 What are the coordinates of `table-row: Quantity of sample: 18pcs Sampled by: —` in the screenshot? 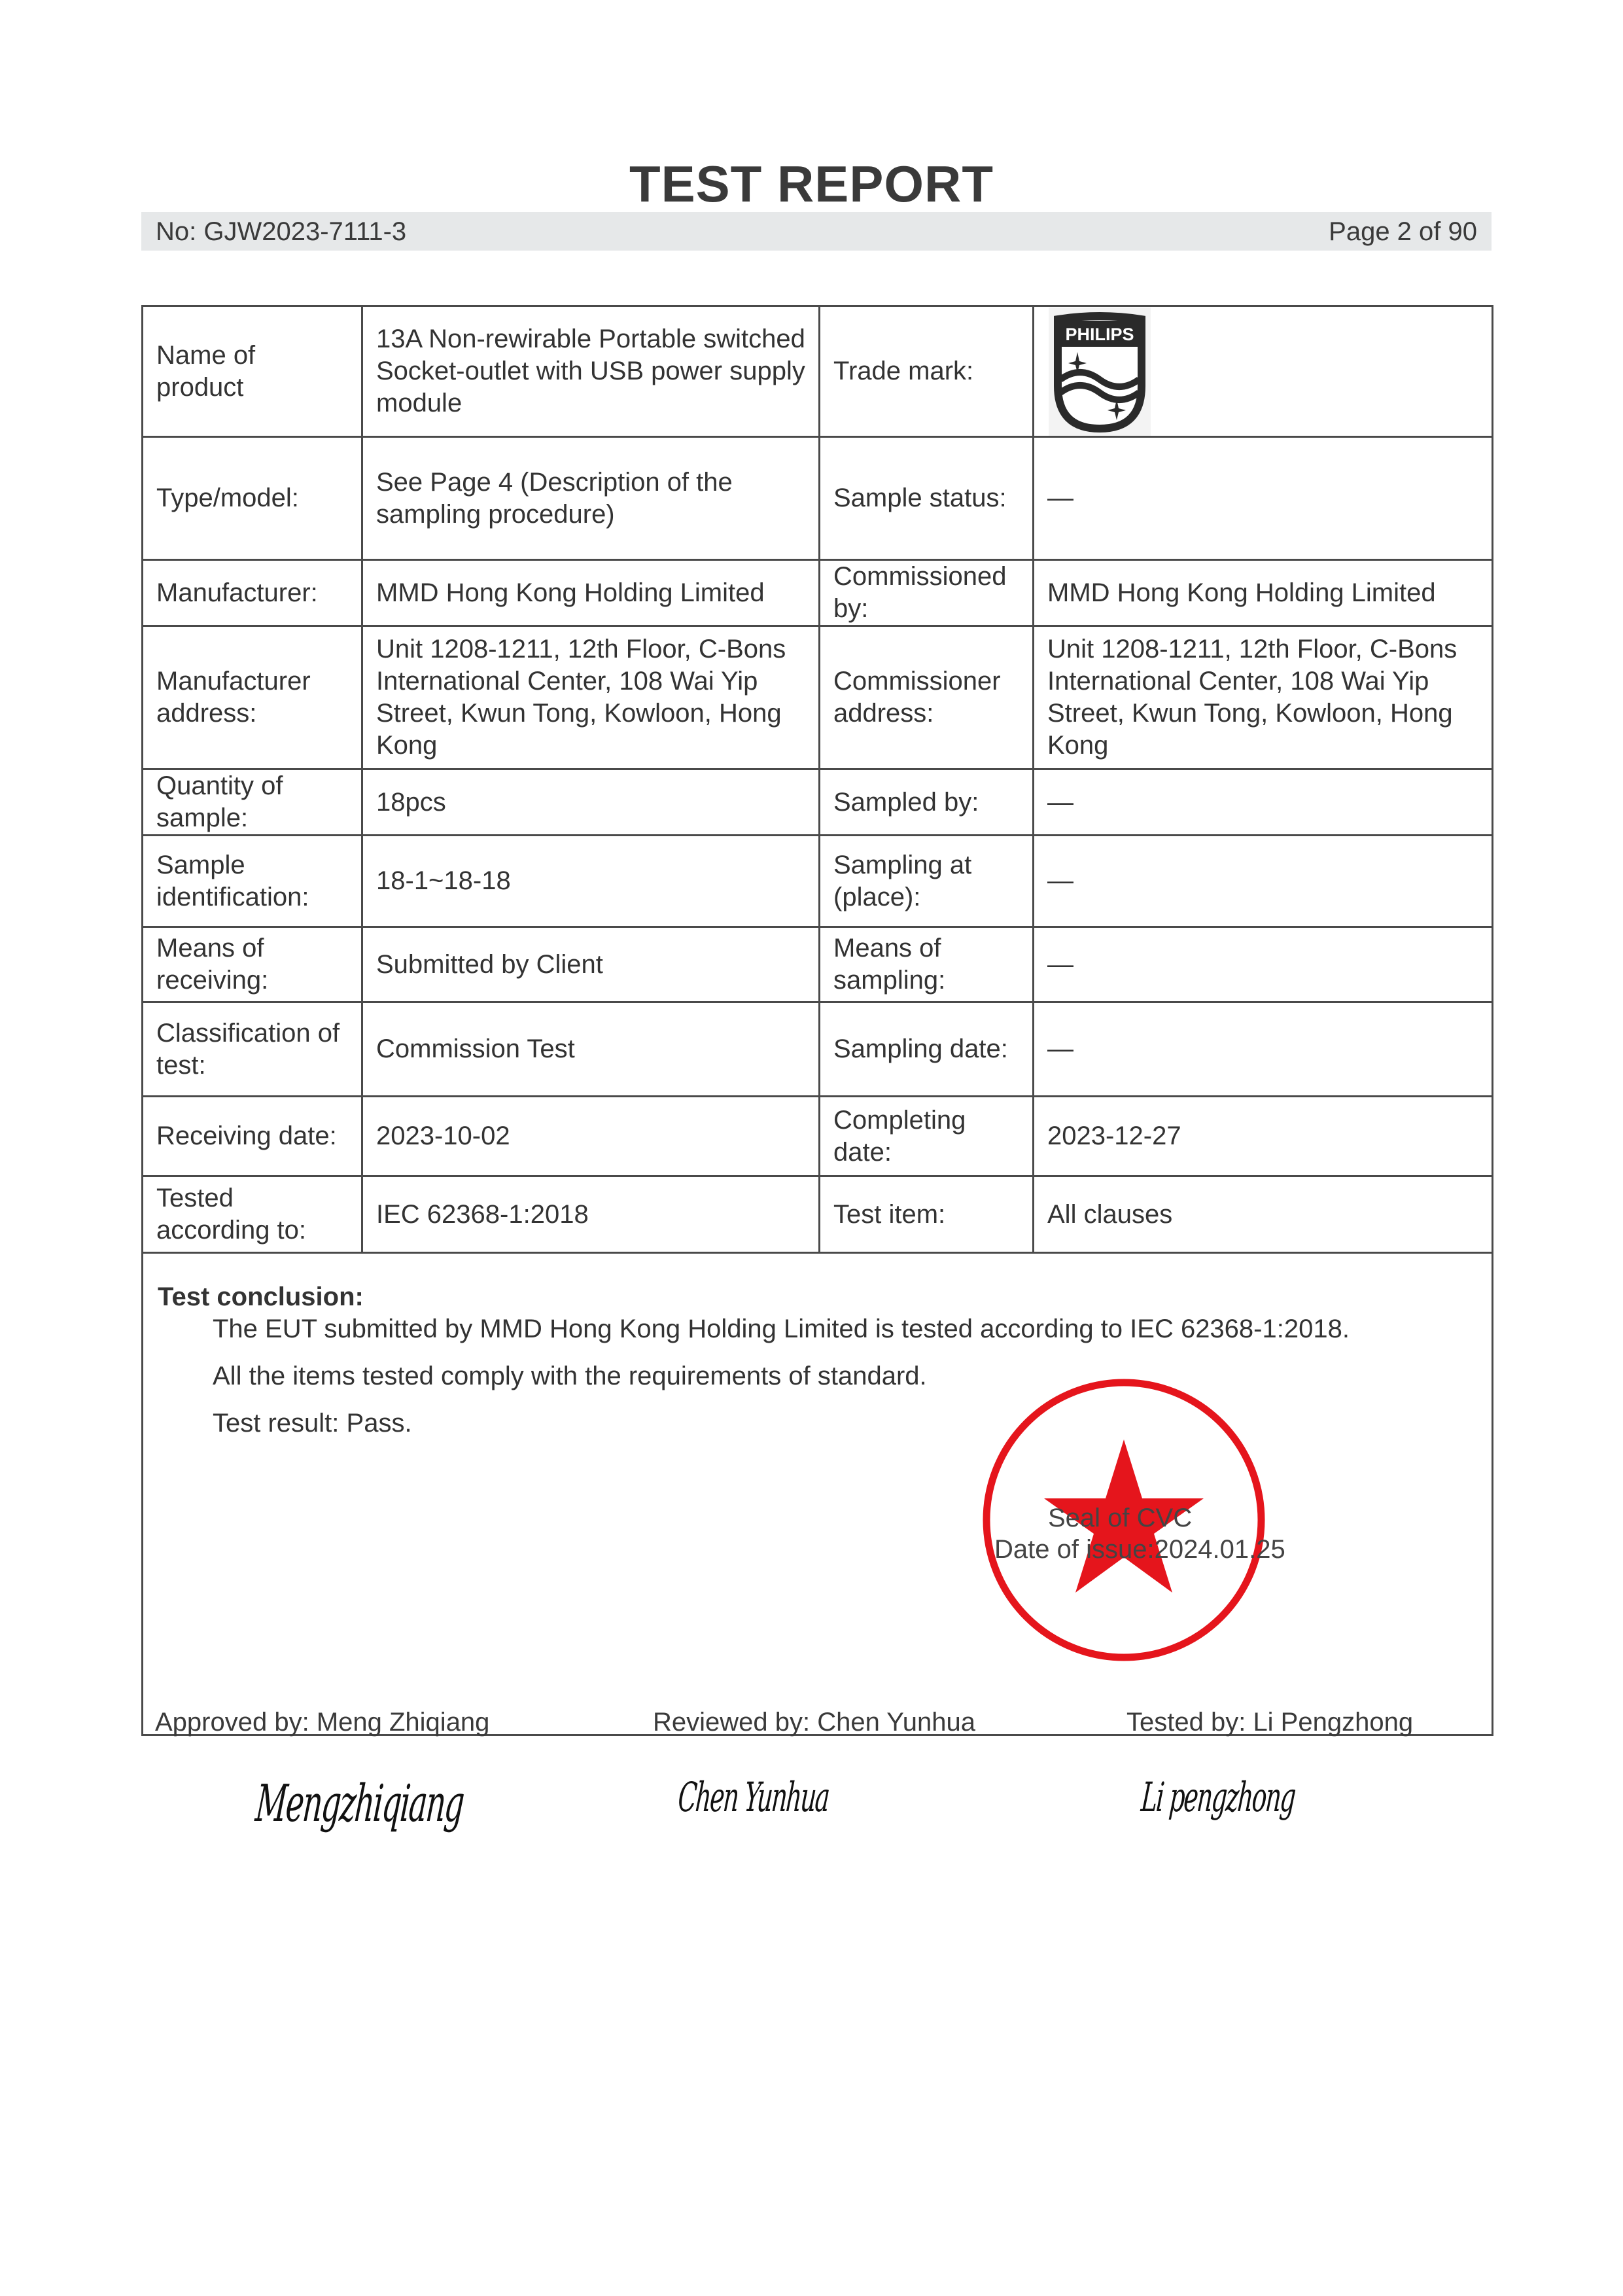 It's located at (817, 802).